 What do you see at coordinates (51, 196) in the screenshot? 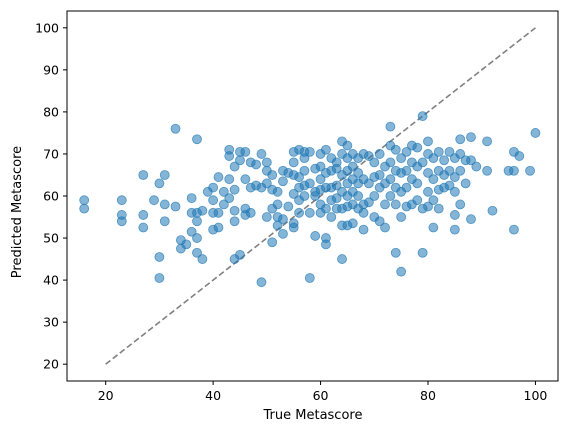
I see `y-axis-ticks: 20 30 40 50 60 70 80 90 100` at bounding box center [51, 196].